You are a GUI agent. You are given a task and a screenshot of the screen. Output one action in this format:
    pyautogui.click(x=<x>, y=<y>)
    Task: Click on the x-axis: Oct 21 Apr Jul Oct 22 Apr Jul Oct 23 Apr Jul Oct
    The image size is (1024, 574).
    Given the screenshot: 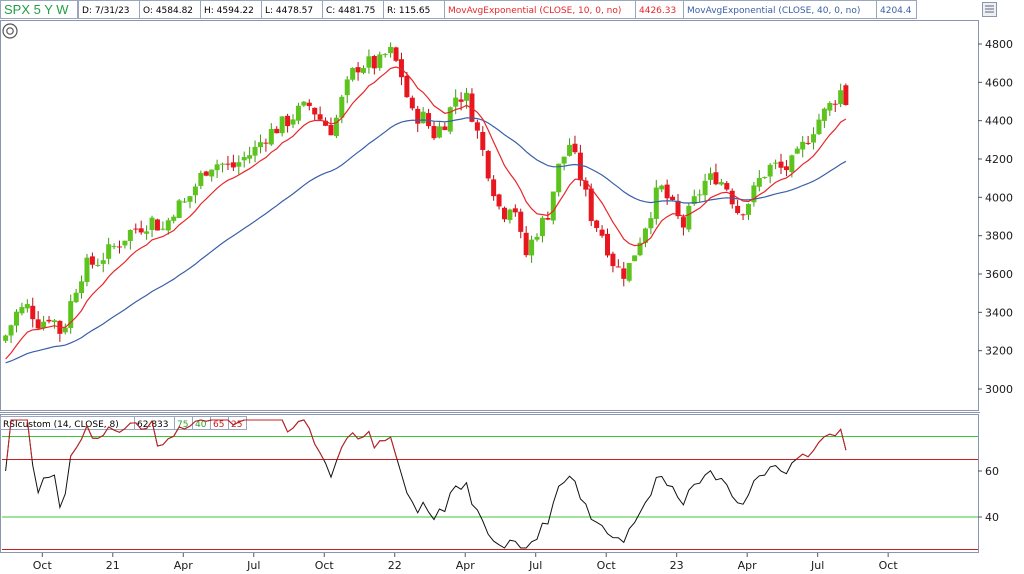 What is the action you would take?
    pyautogui.click(x=466, y=562)
    